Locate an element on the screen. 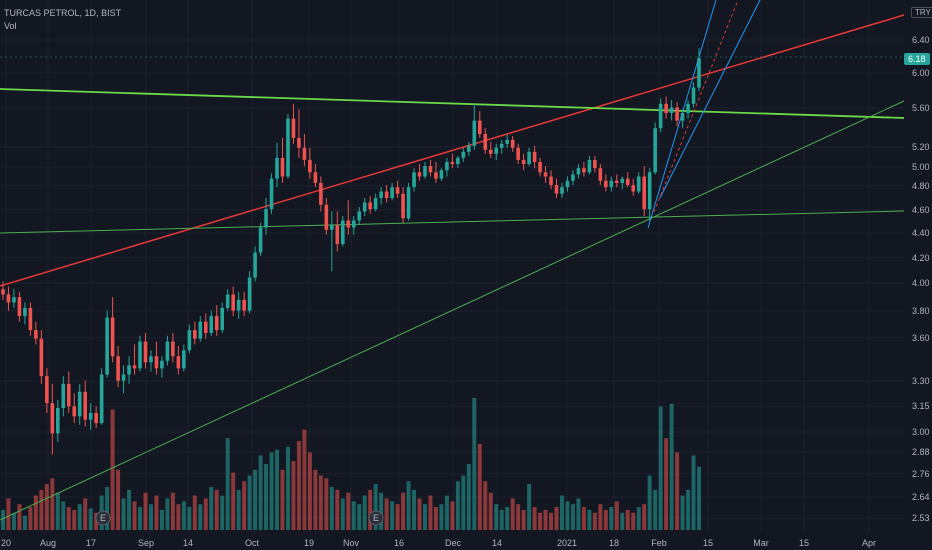 The height and width of the screenshot is (550, 932). time-tick-label: 20 is located at coordinates (6, 543).